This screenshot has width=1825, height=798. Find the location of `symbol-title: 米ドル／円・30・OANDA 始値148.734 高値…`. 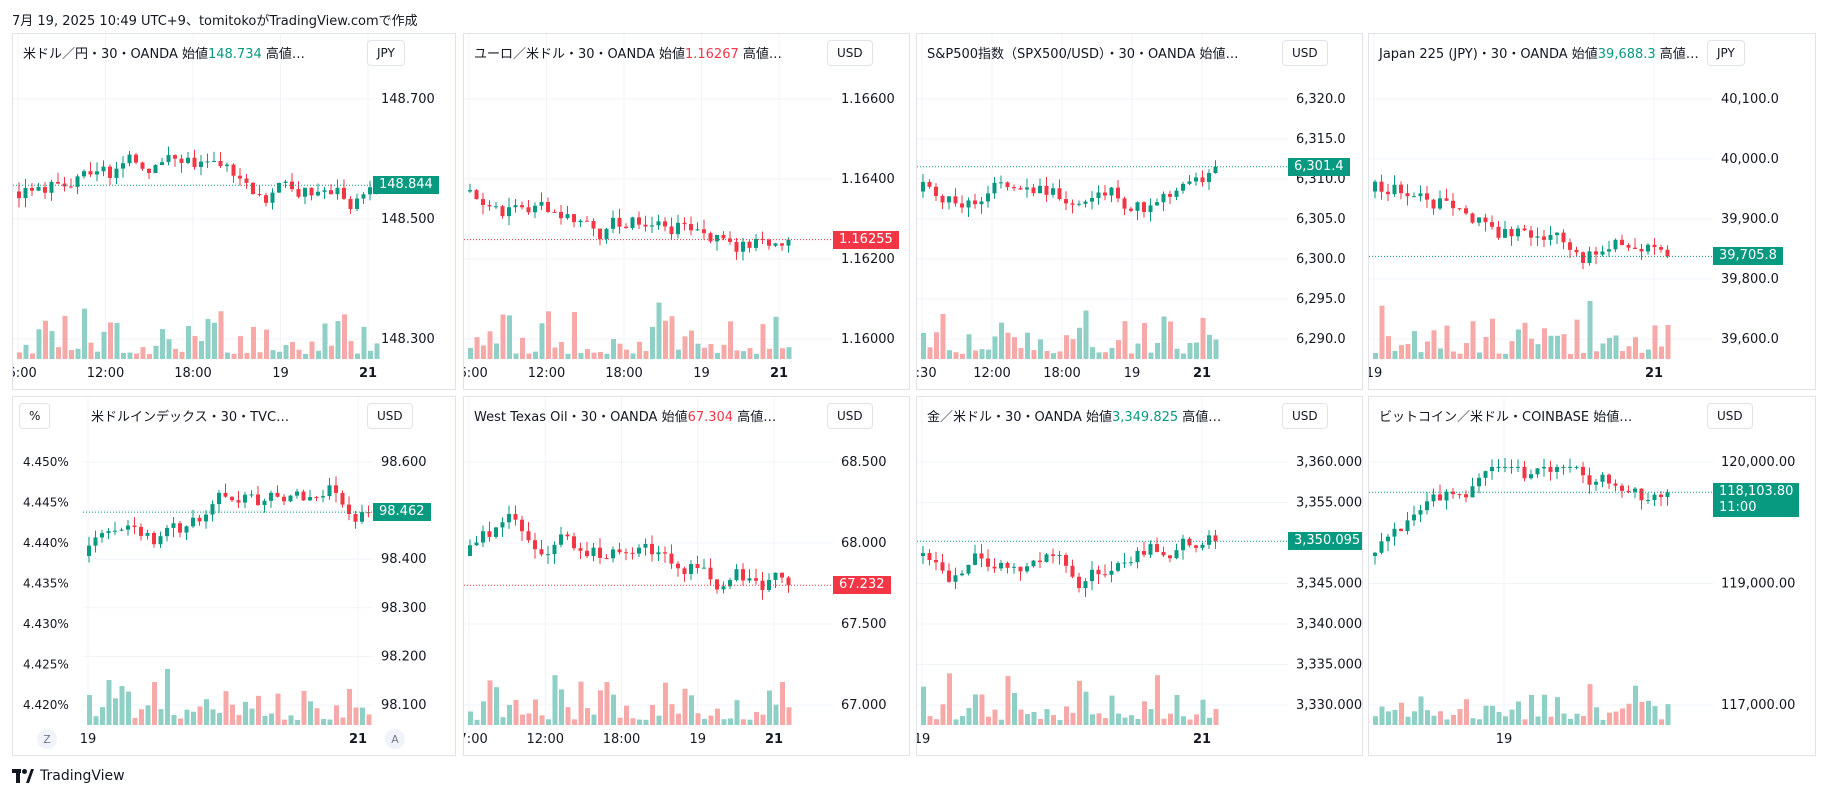

symbol-title: 米ドル／円・30・OANDA 始値148.734 高値… is located at coordinates (164, 52).